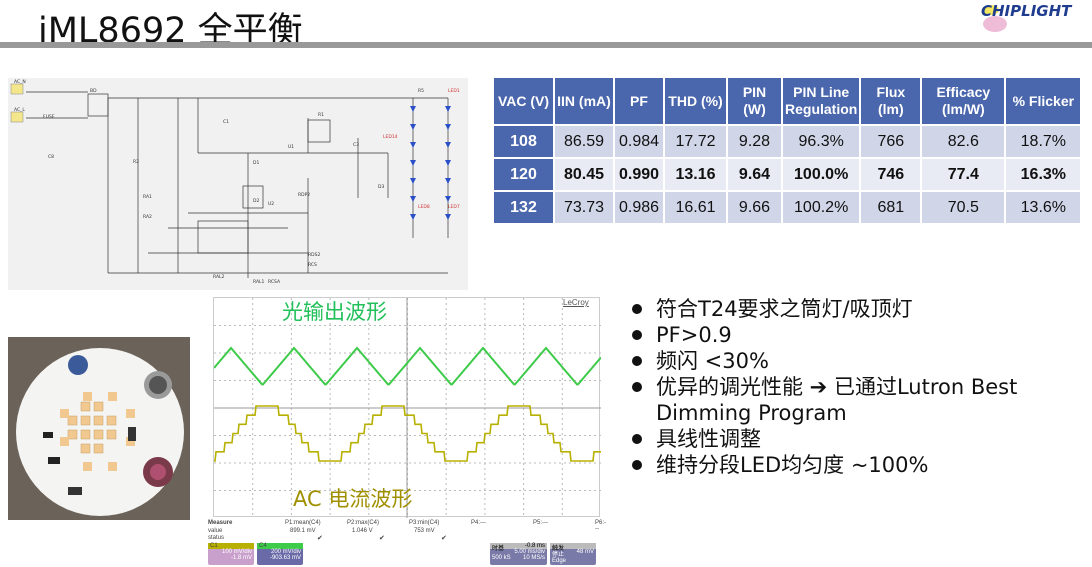 This screenshot has width=1092, height=567. What do you see at coordinates (559, 561) in the screenshot?
I see `trigger-type: Edge` at bounding box center [559, 561].